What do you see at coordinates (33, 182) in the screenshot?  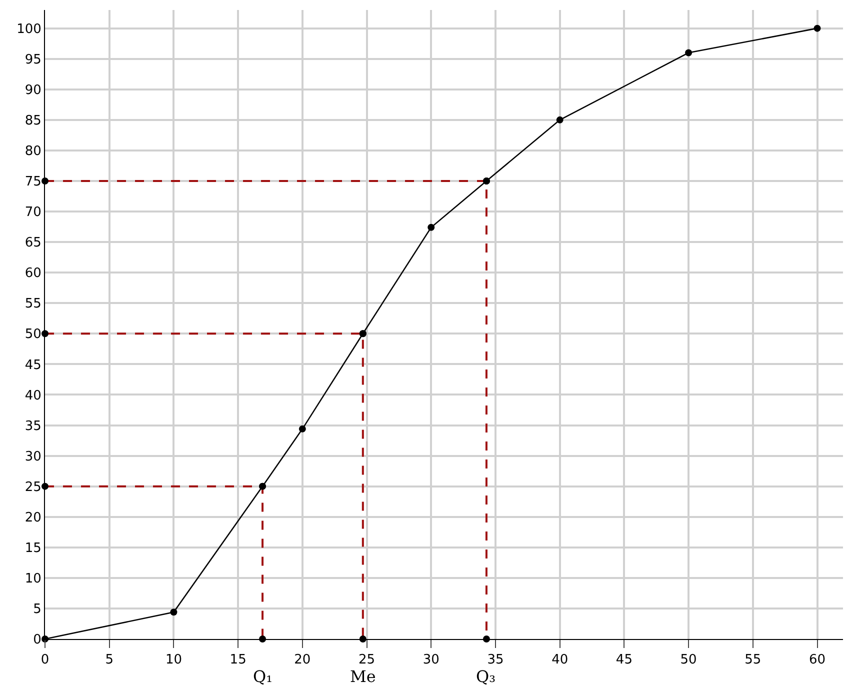 I see `y-tick-label: 75` at bounding box center [33, 182].